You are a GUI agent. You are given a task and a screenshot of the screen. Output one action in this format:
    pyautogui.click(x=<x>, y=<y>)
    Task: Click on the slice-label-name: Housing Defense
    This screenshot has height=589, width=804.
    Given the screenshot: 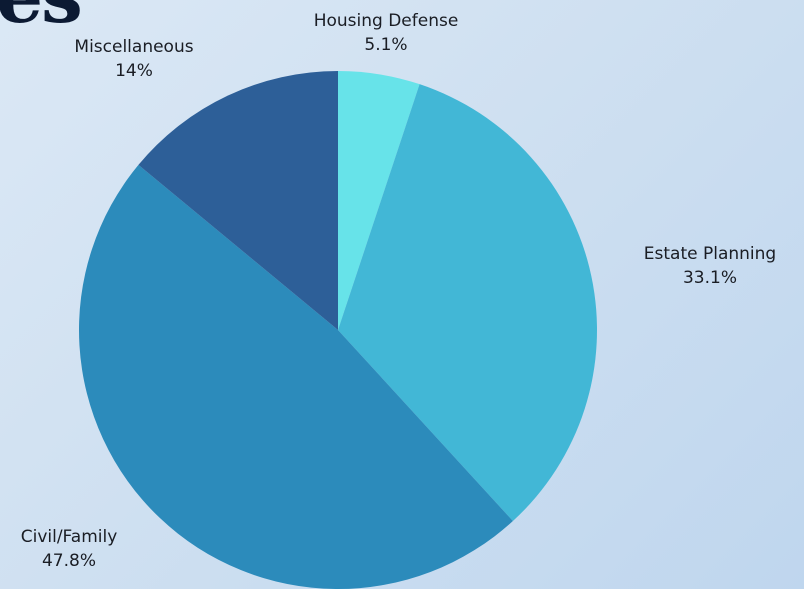 What is the action you would take?
    pyautogui.click(x=386, y=21)
    